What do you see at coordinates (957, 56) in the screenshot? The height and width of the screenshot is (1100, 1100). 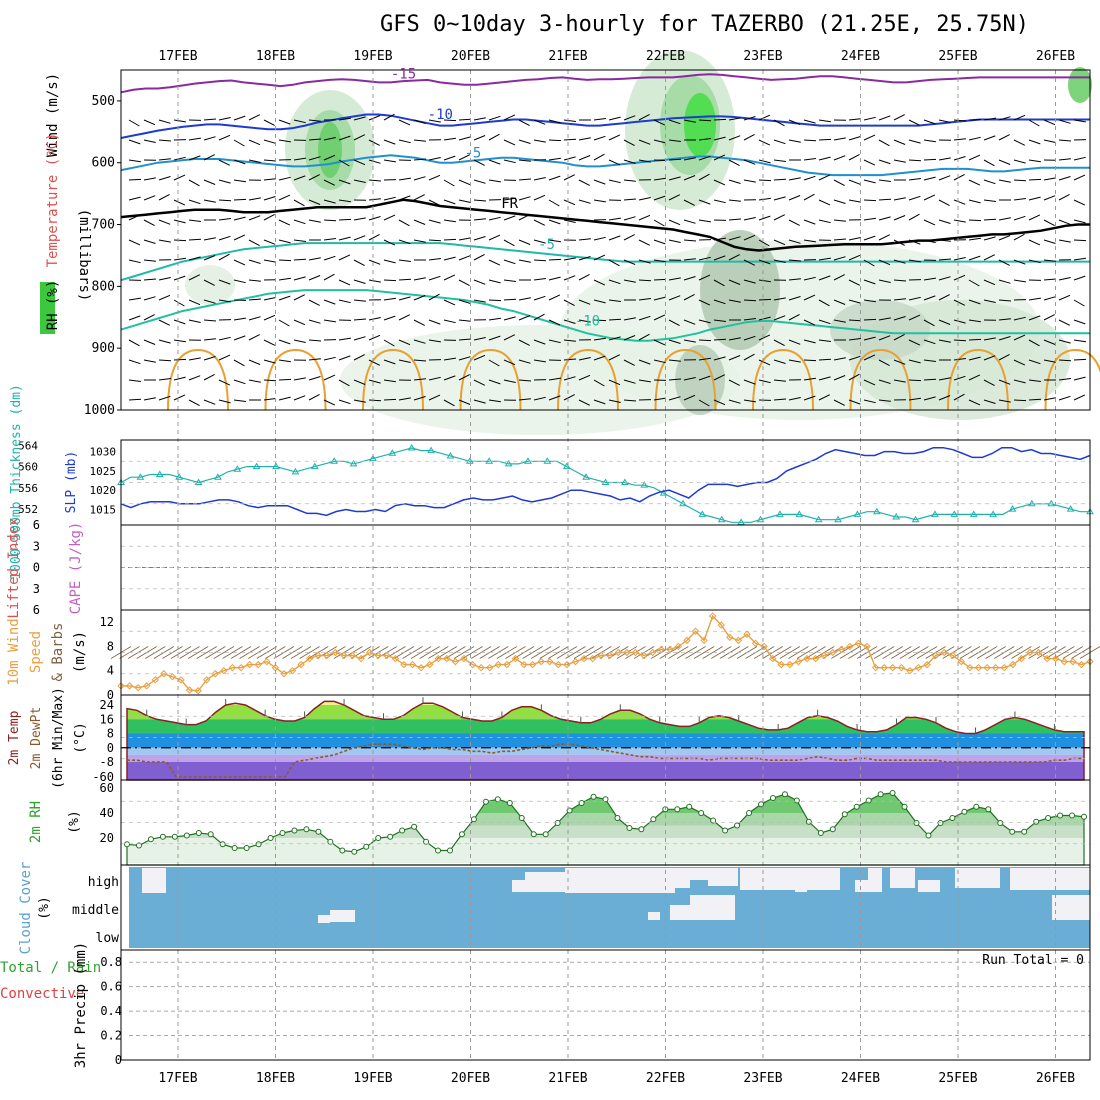 I see `date-label-top: 25FEB` at bounding box center [957, 56].